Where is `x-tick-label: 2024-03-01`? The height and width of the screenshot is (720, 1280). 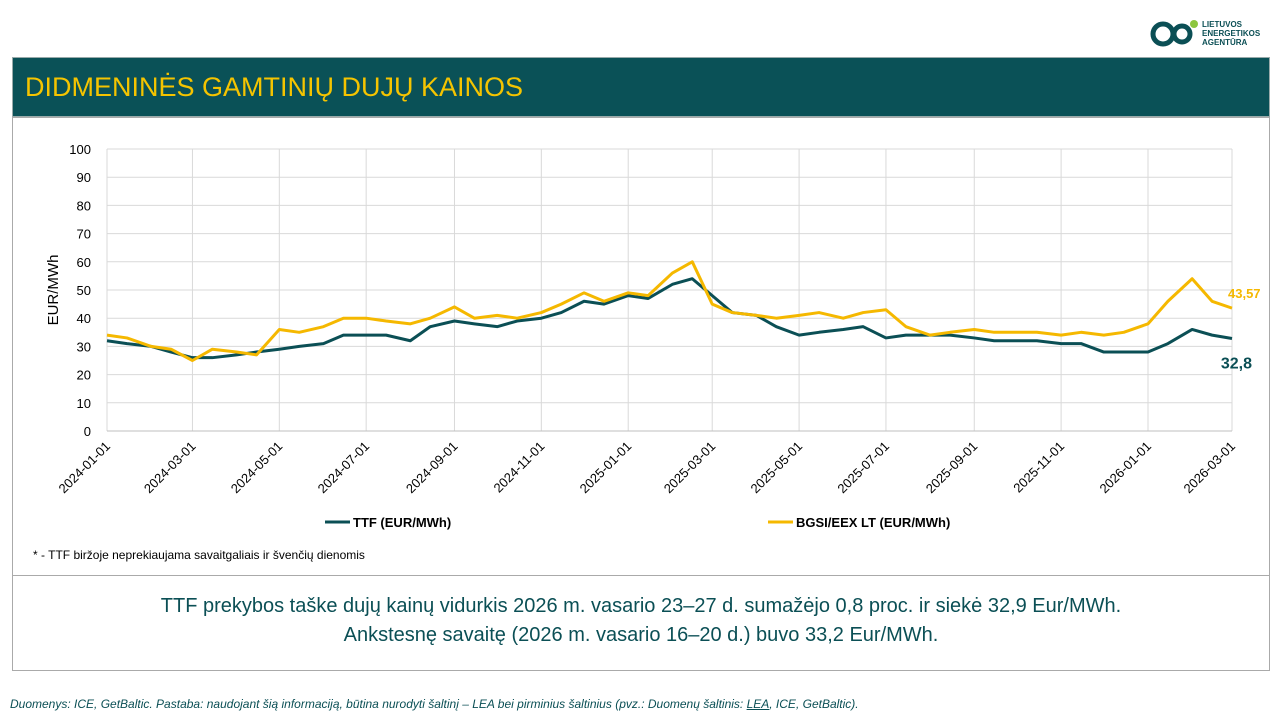
x-tick-label: 2024-03-01 is located at coordinates (170, 468).